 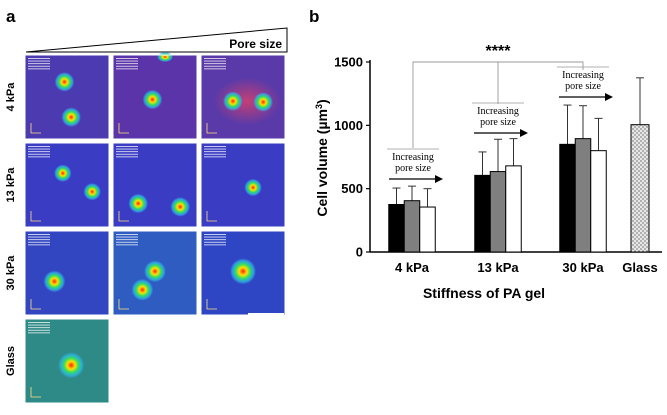 What do you see at coordinates (498, 267) in the screenshot?
I see `x-tick-label: 13 kPa` at bounding box center [498, 267].